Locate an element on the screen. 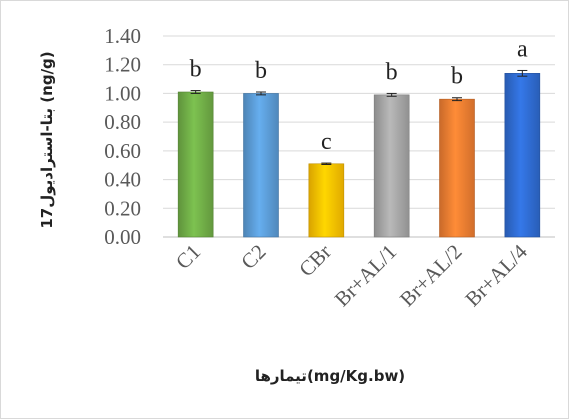  bar-cbr is located at coordinates (326, 200).